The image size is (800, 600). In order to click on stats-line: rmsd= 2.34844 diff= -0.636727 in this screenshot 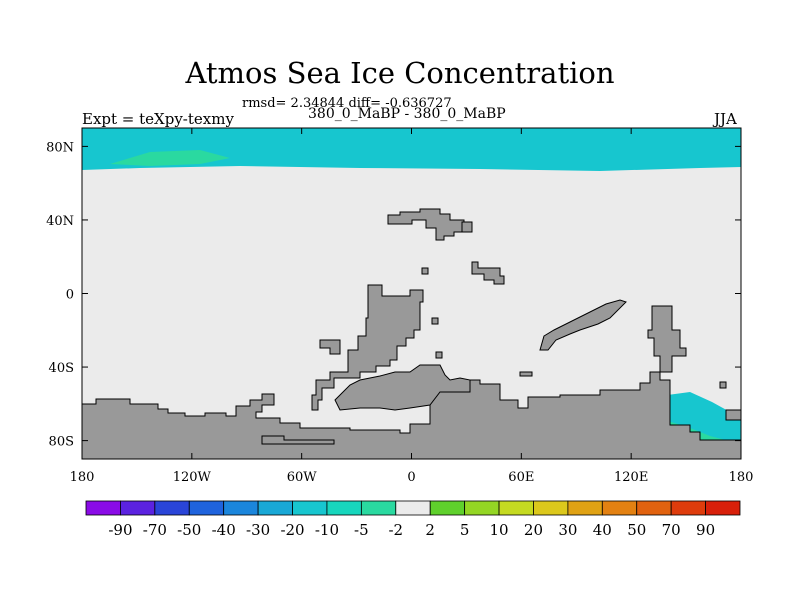, I will do `click(347, 103)`.